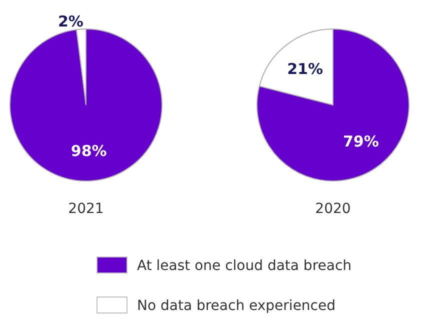  Describe the element at coordinates (71, 21) in the screenshot. I see `data-label: 2%` at that location.